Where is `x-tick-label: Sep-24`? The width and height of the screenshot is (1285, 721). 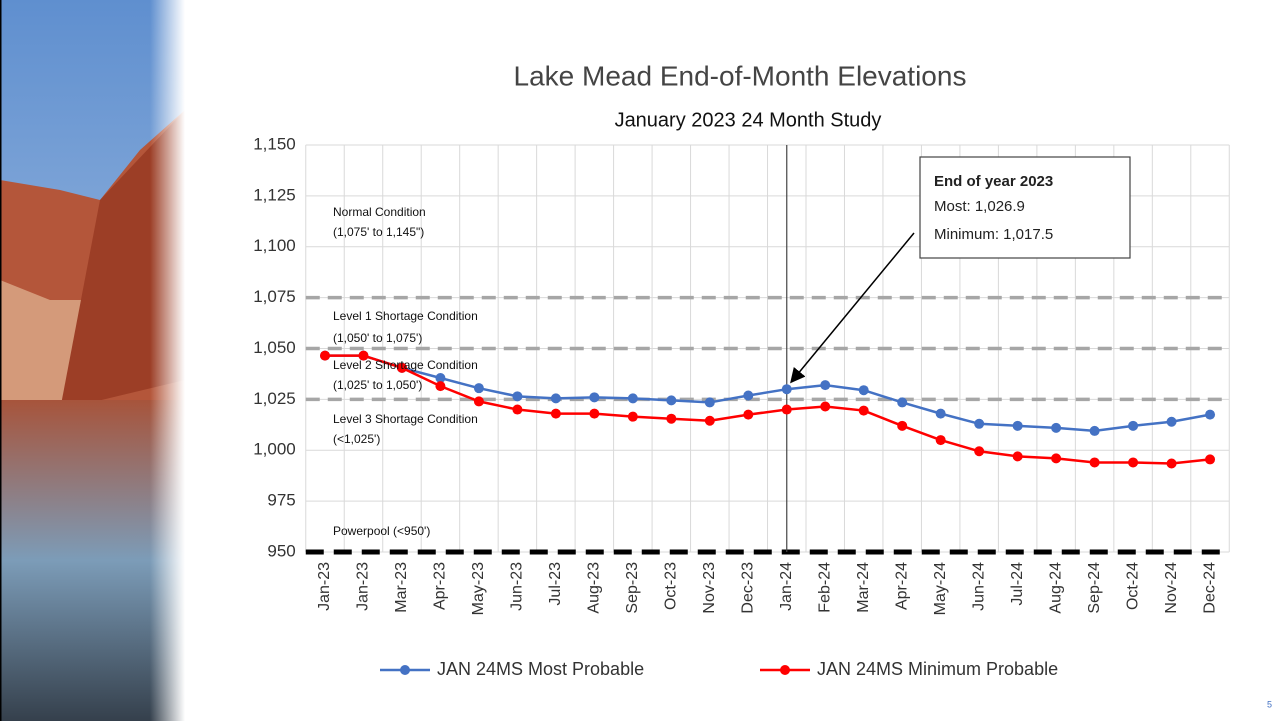 x-tick-label: Sep-24 is located at coordinates (1094, 588).